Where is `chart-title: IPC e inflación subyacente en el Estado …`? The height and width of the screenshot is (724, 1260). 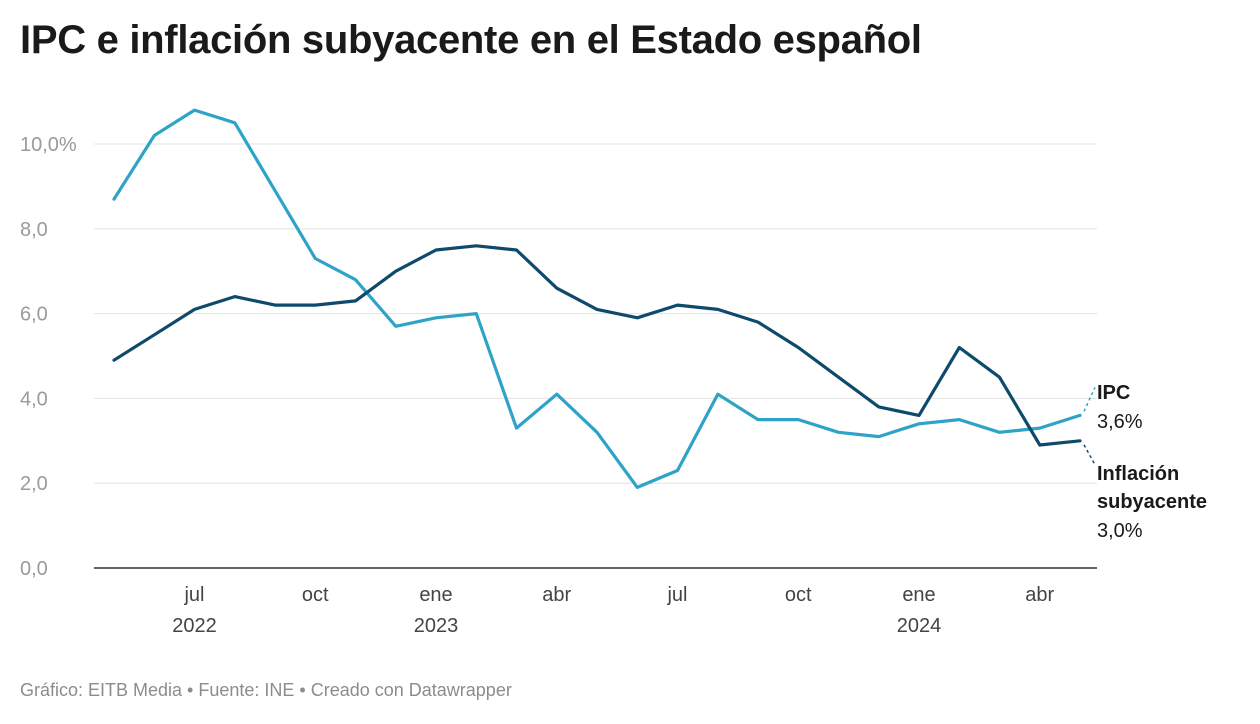
chart-title: IPC e inflación subyacente en el Estado … is located at coordinates (471, 40).